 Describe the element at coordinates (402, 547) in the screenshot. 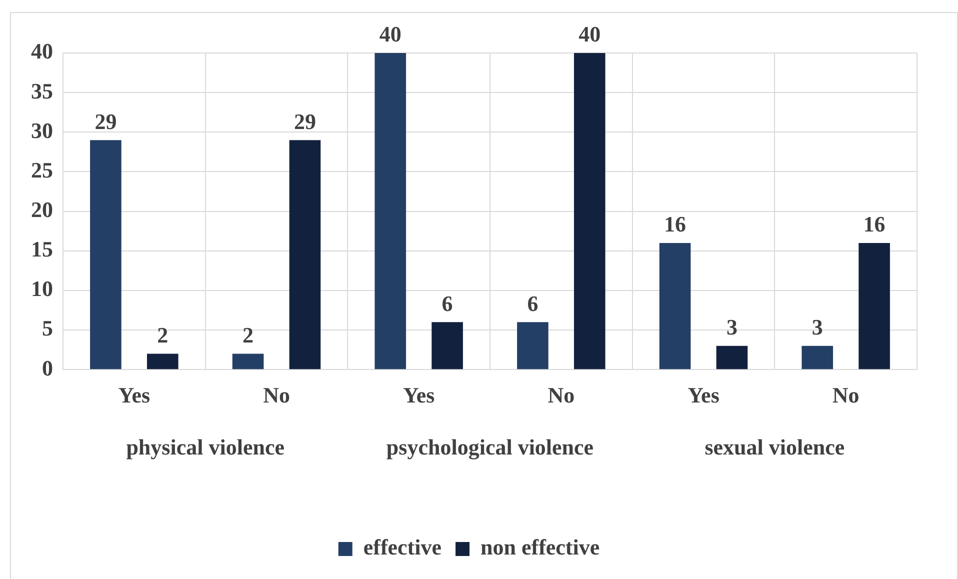

I see `legend-label: effective` at that location.